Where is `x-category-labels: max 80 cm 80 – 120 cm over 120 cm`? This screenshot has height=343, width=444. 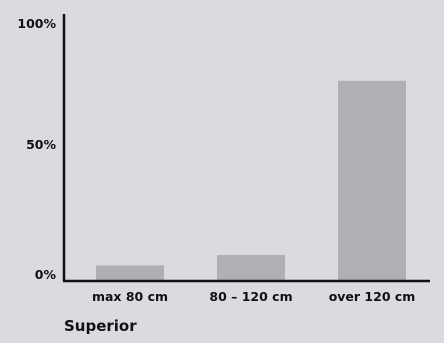
x-category-labels: max 80 cm 80 – 120 cm over 120 cm is located at coordinates (253, 296).